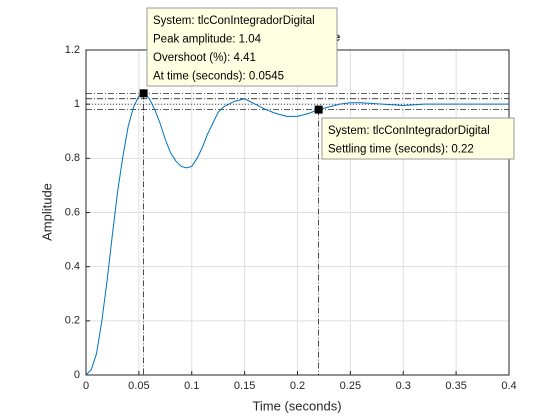 Image resolution: width=560 pixels, height=420 pixels. Describe the element at coordinates (191, 386) in the screenshot. I see `x-tick-label: 0.1` at that location.